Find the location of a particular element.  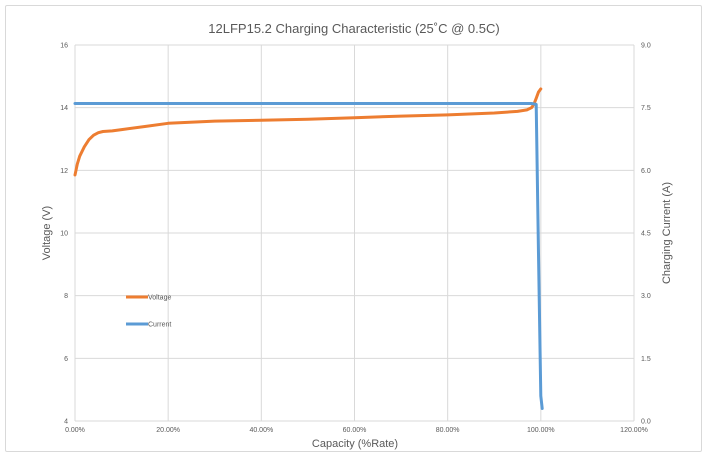

series-line-voltage is located at coordinates (308, 132).